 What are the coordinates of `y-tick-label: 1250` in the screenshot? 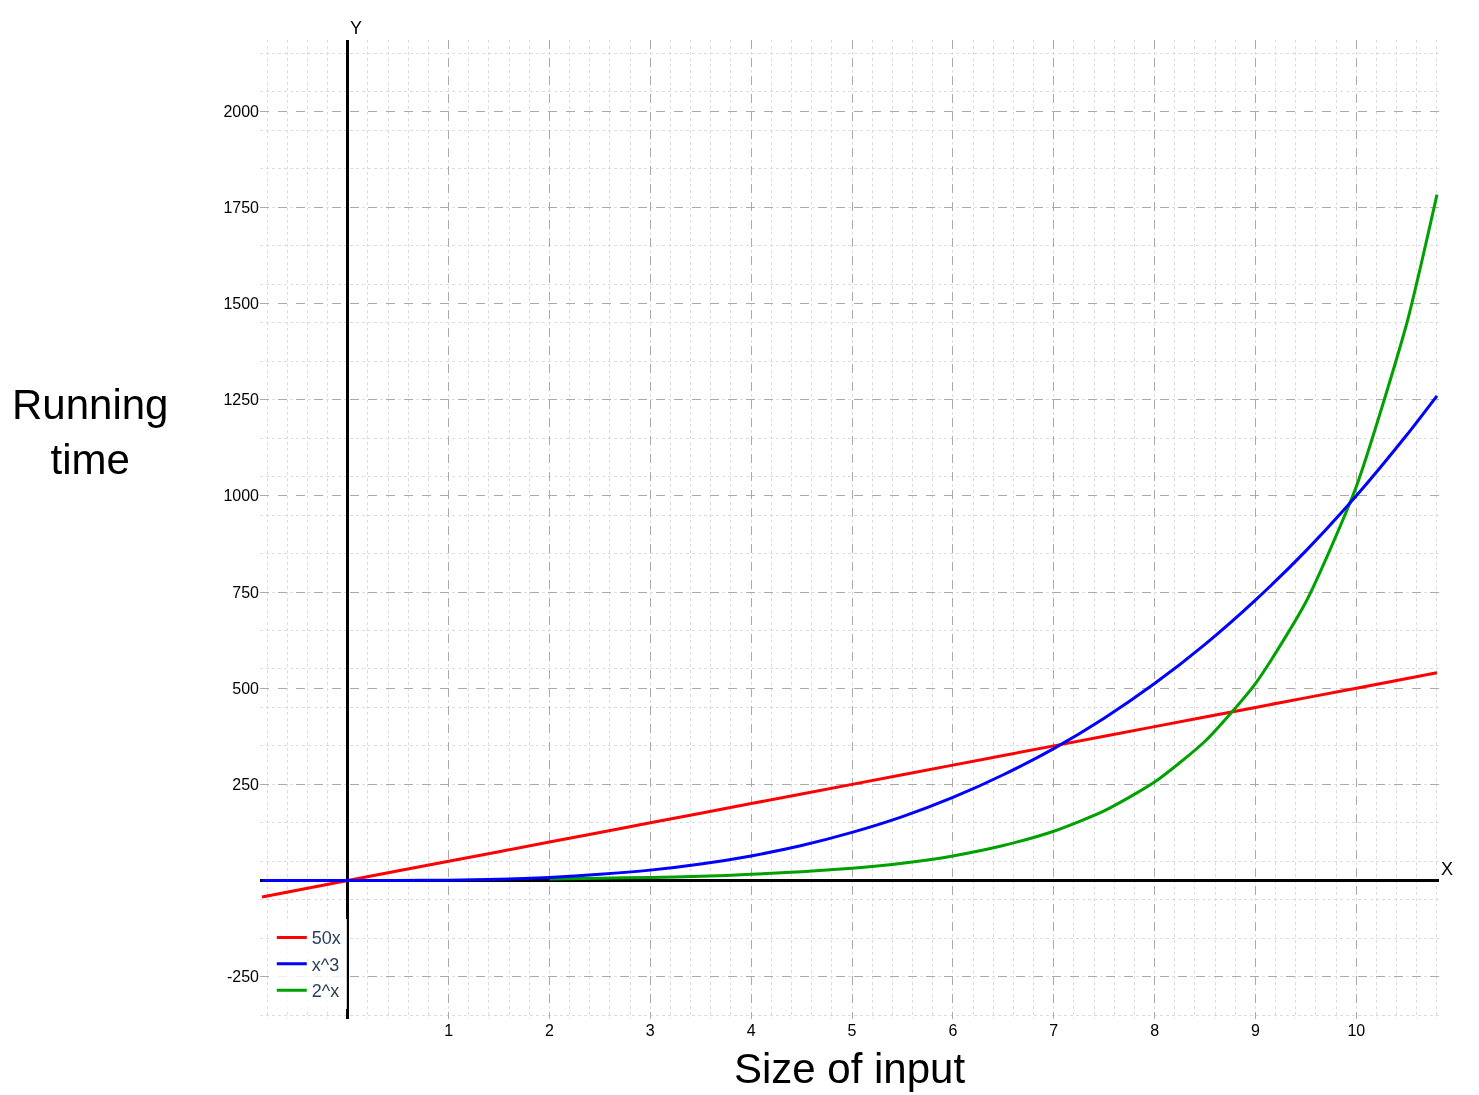 It's located at (241, 400).